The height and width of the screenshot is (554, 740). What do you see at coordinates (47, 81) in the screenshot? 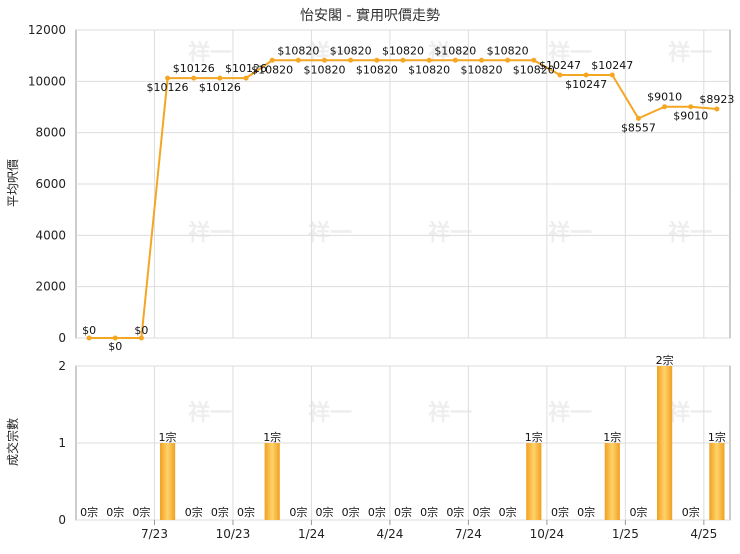
I see `price-y-tick-label: 10000` at bounding box center [47, 81].